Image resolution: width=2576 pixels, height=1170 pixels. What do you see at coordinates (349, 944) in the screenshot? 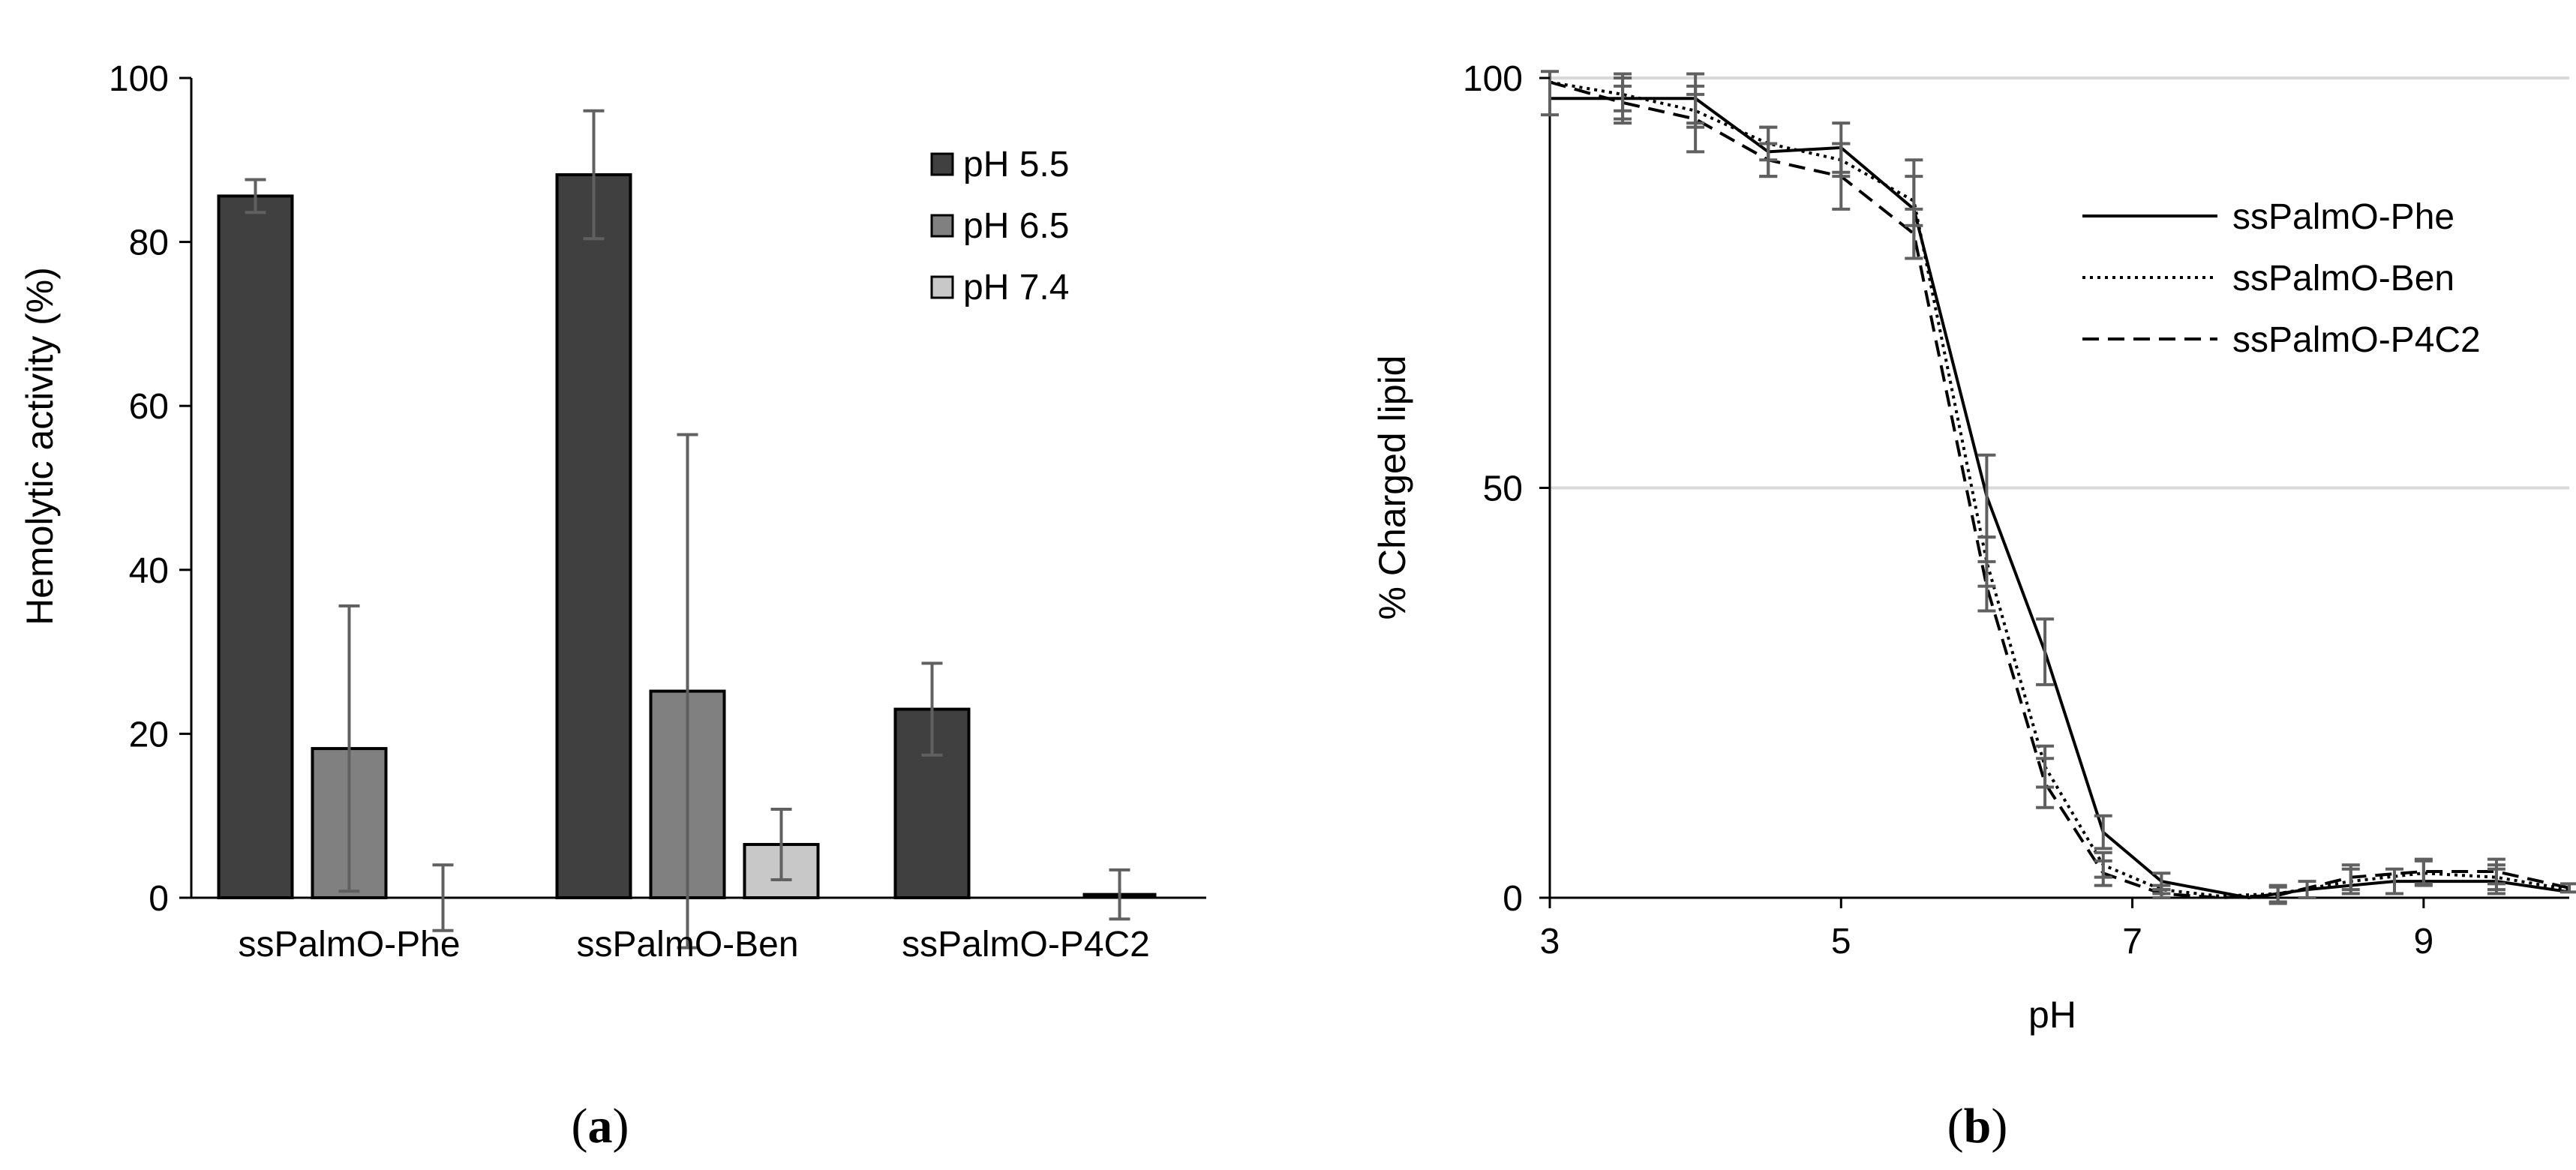
I see `a-x-tick-label-sspalmo-phe: ssPalmO-Phe` at bounding box center [349, 944].